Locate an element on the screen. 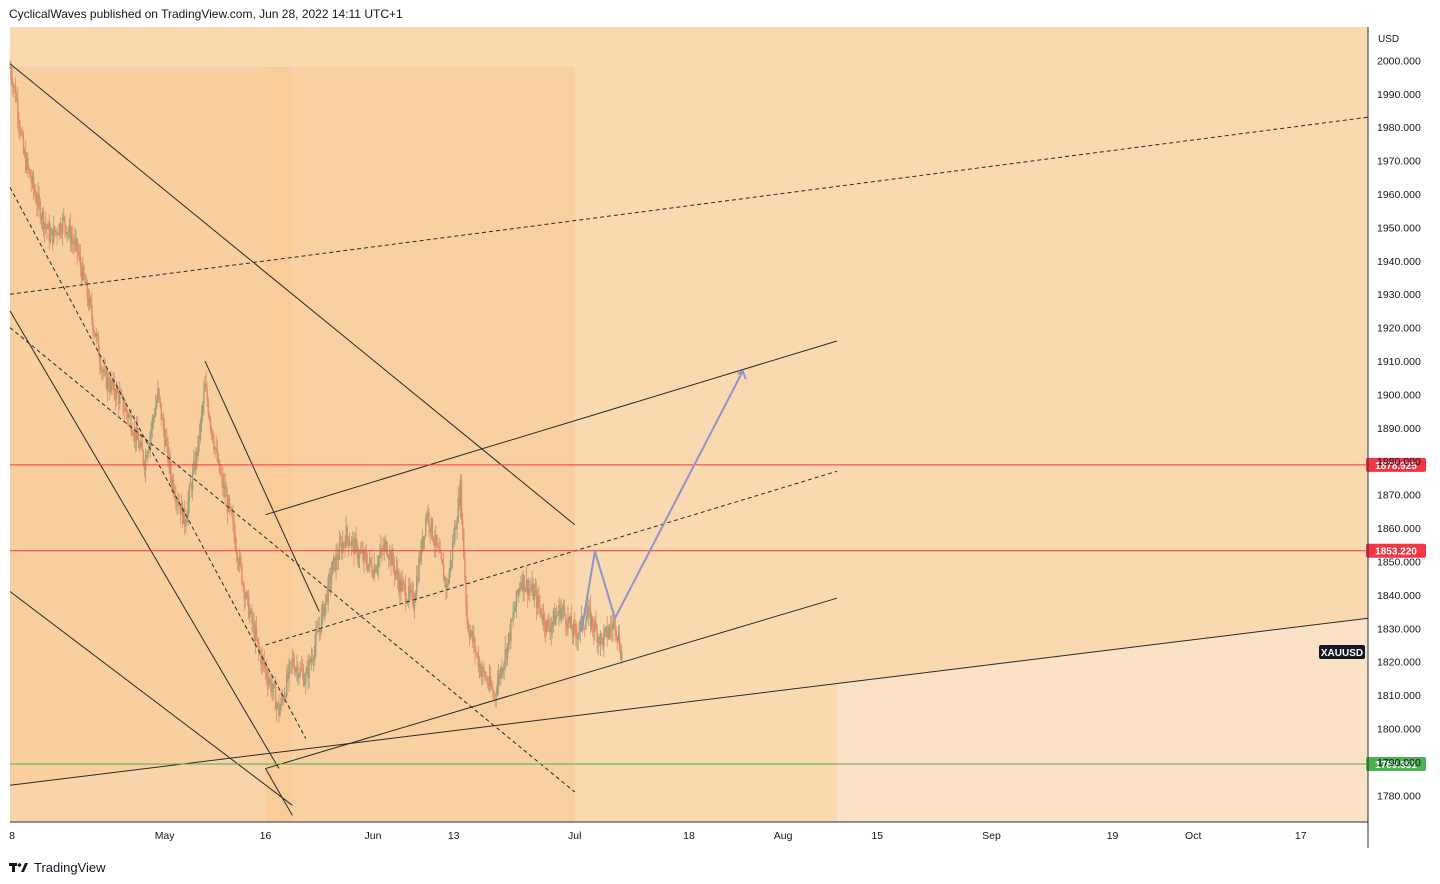 The image size is (1440, 884). symbol-badge is located at coordinates (1342, 651).